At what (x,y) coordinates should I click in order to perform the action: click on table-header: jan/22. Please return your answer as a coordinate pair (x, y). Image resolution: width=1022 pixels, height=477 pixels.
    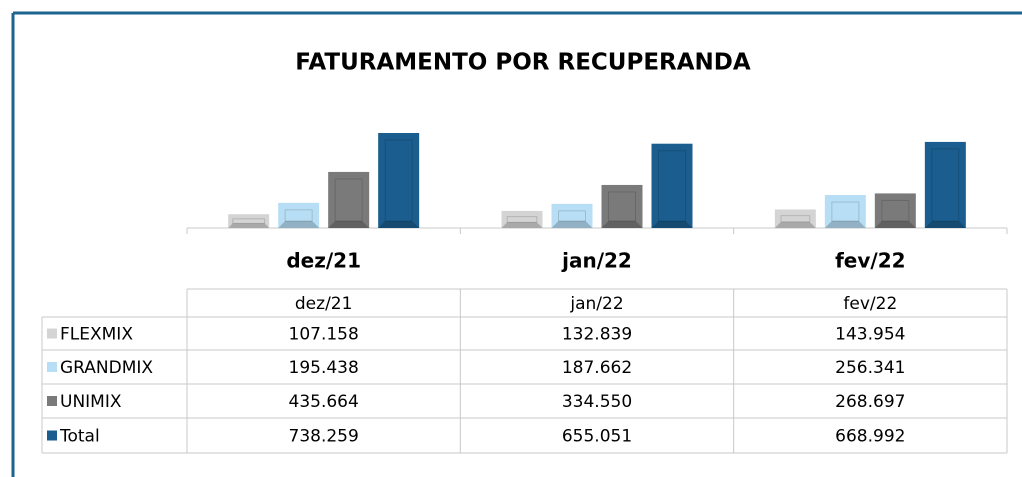
    Looking at the image, I should click on (596, 304).